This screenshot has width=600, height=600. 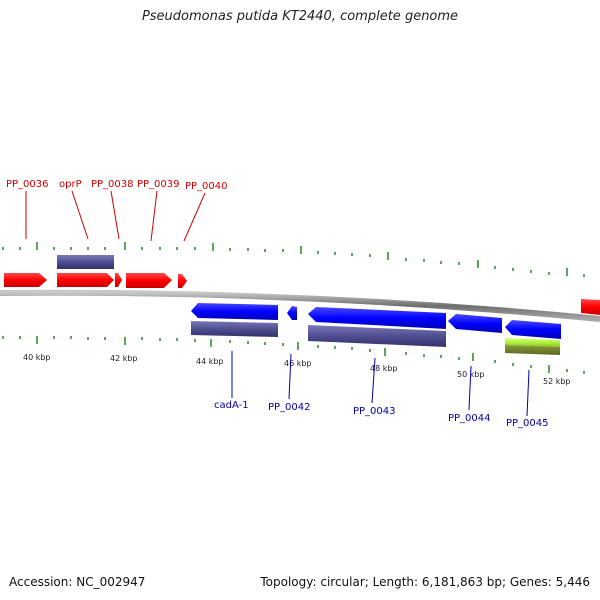 I want to click on gene-label-PP_0042: PP_0042, so click(x=289, y=407).